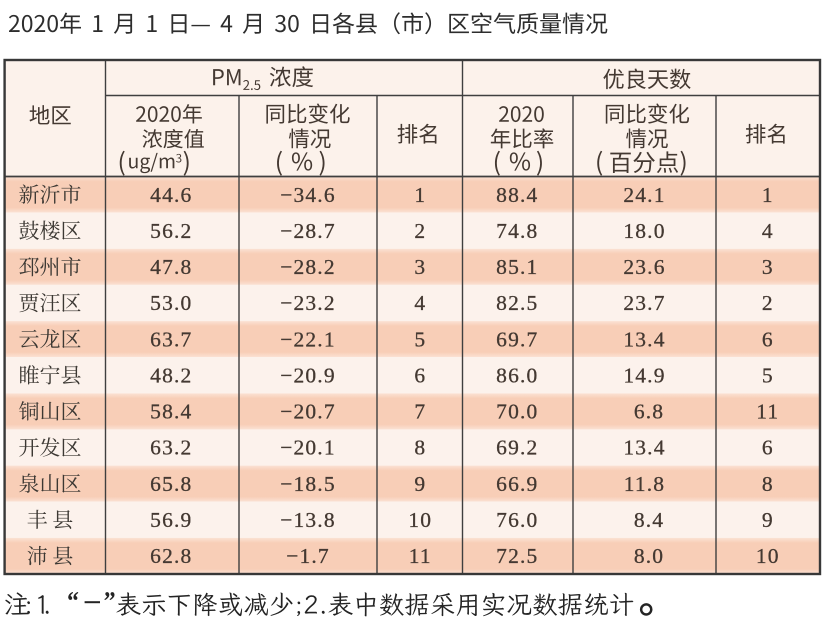  Describe the element at coordinates (171, 195) in the screenshot. I see `svg-text: 44.6` at that location.